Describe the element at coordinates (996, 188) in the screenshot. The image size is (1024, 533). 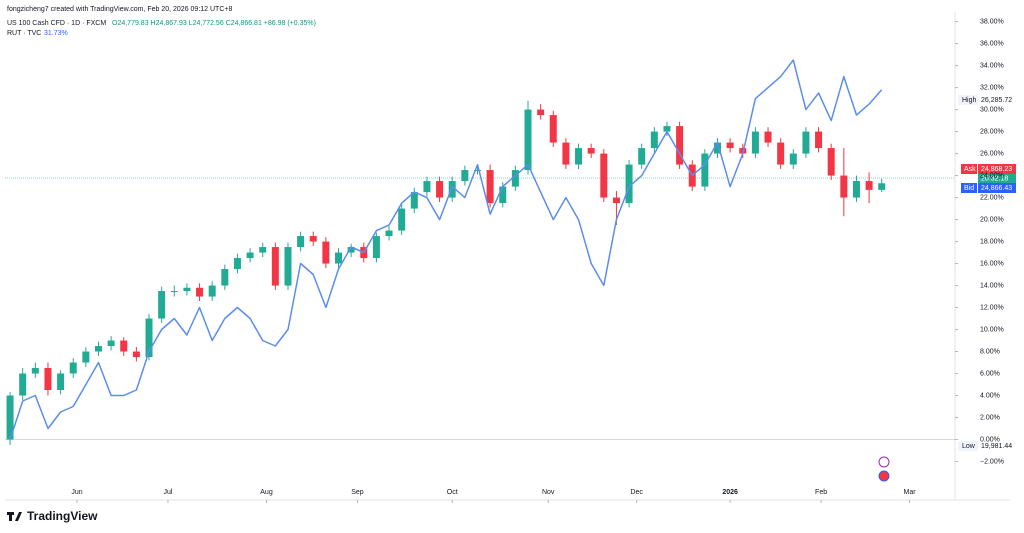
I see `bid-value: 24,866.43` at that location.